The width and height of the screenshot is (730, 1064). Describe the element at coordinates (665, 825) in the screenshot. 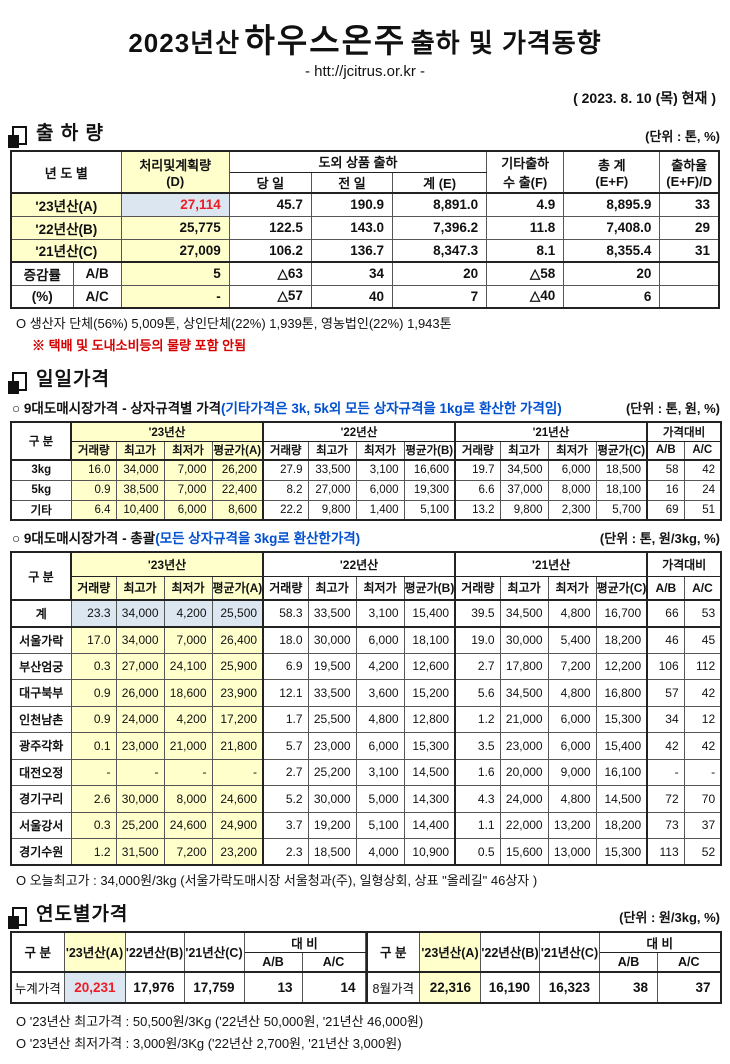

I see `table-cell: 73` at that location.